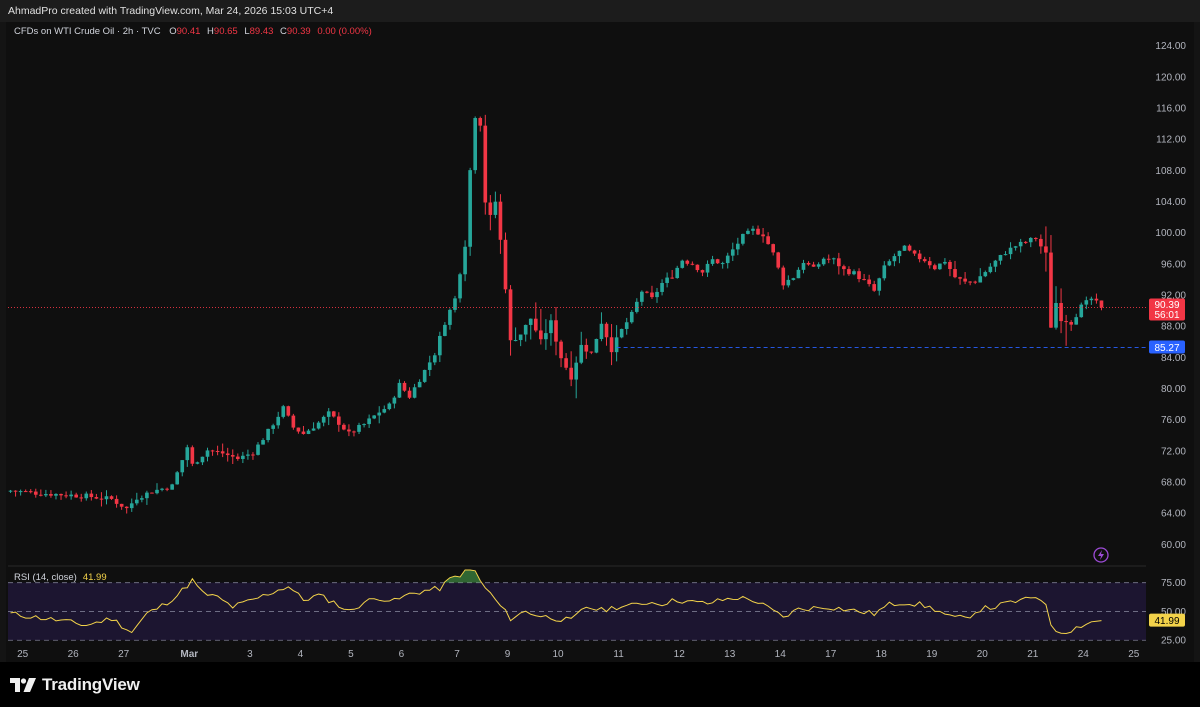 Image resolution: width=1200 pixels, height=707 pixels. What do you see at coordinates (1173, 420) in the screenshot?
I see `price-tick-label: 76.00` at bounding box center [1173, 420].